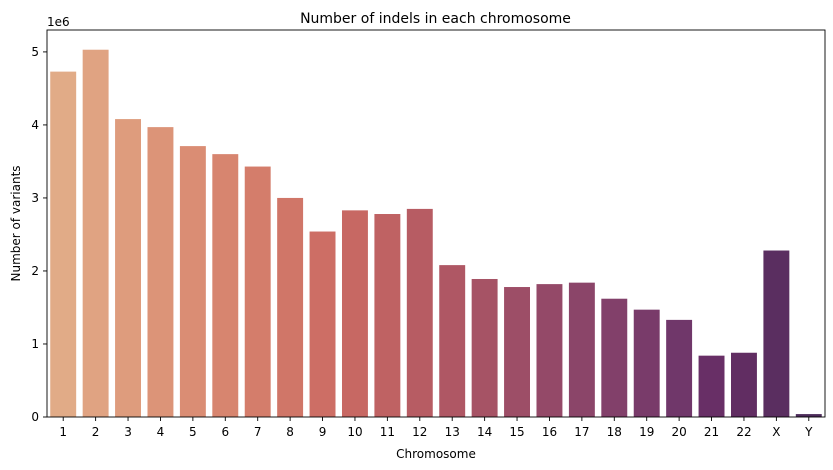 The width and height of the screenshot is (833, 470). I want to click on x-tick-label: 10, so click(354, 432).